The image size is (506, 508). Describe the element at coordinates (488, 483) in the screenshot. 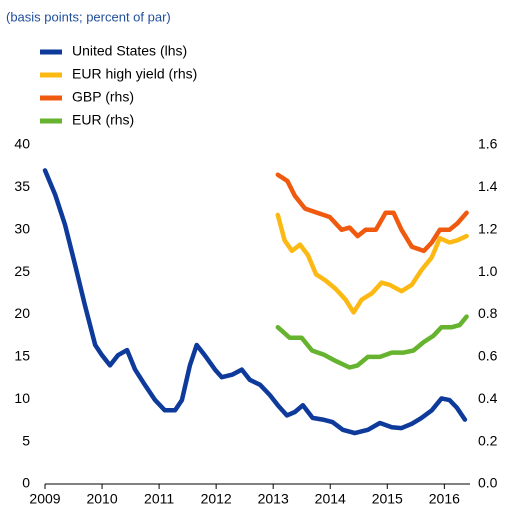

I see `y2-tick-label: 0.0` at that location.